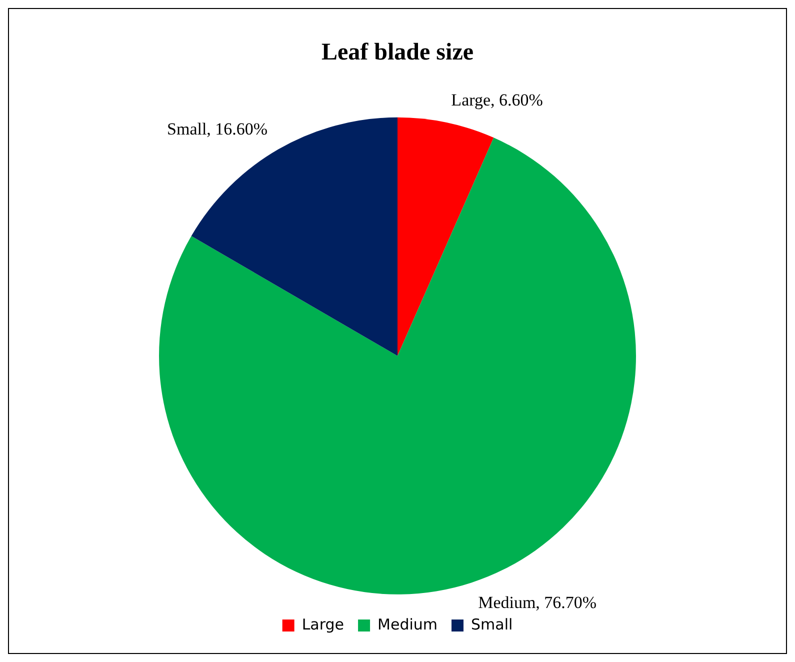 This screenshot has height=662, width=795. Describe the element at coordinates (217, 129) in the screenshot. I see `data-label: Small, 16.60%` at that location.